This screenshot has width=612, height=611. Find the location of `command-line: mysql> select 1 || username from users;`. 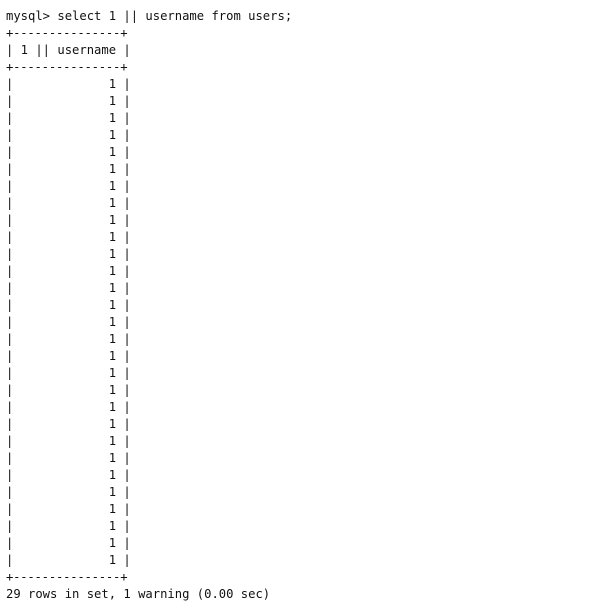

command-line: mysql> select 1 || username from users; is located at coordinates (149, 16).